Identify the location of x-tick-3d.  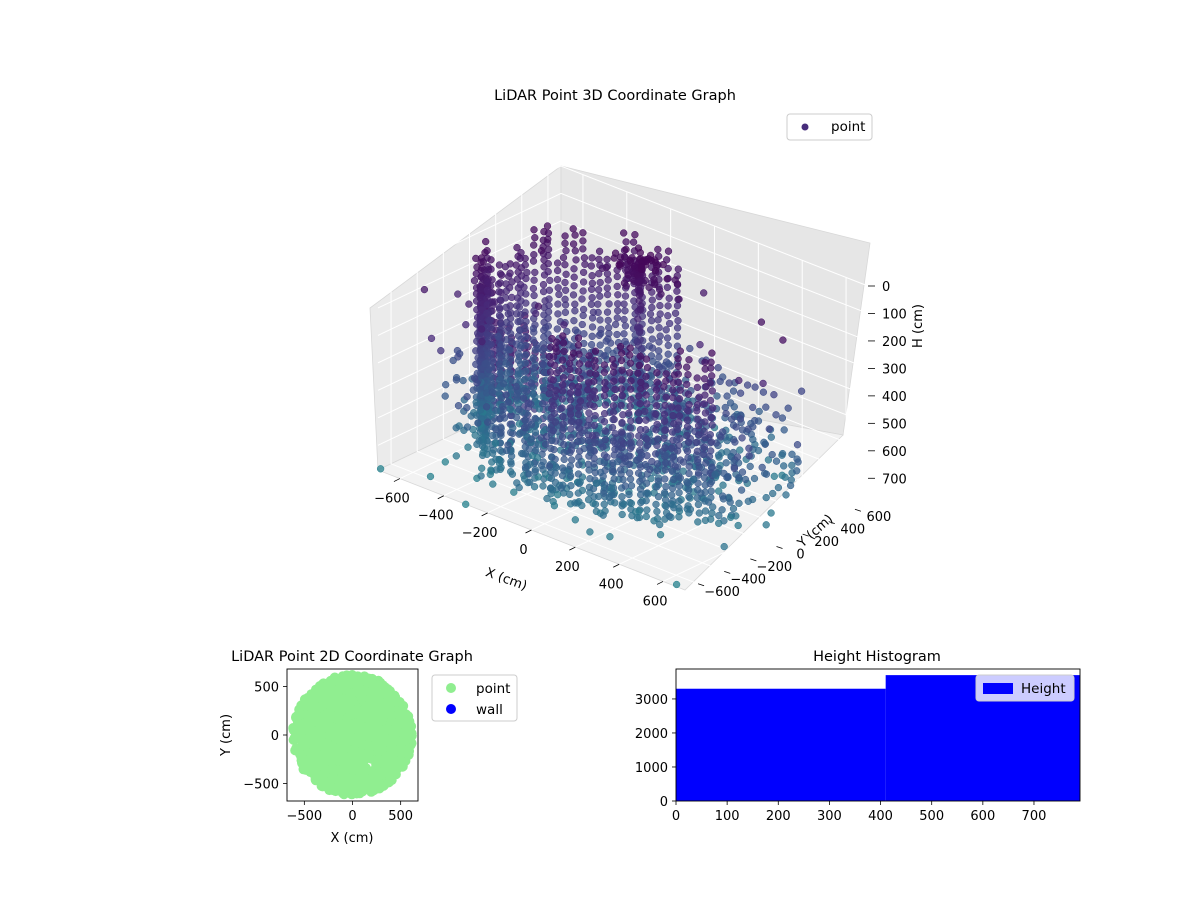
(397, 480).